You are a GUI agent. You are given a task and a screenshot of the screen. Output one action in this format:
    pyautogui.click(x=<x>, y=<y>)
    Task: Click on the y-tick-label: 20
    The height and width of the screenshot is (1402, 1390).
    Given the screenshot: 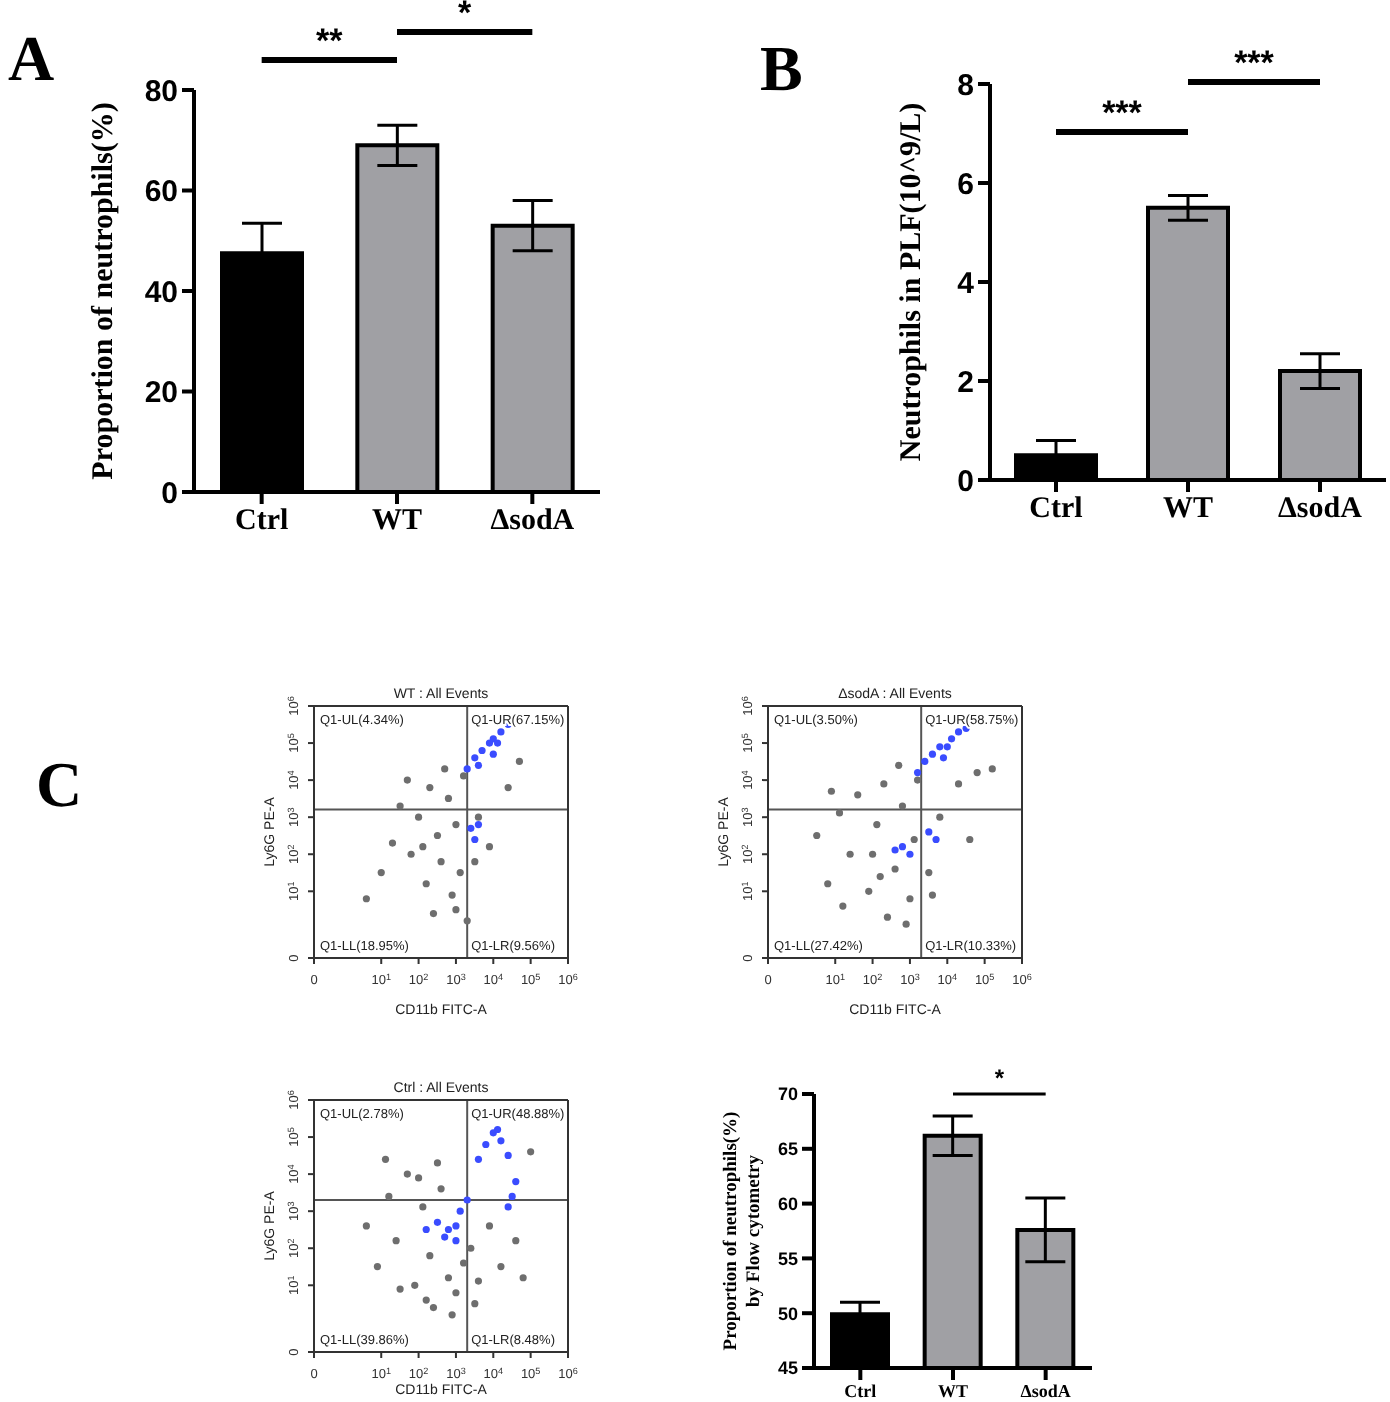 What is the action you would take?
    pyautogui.click(x=161, y=393)
    